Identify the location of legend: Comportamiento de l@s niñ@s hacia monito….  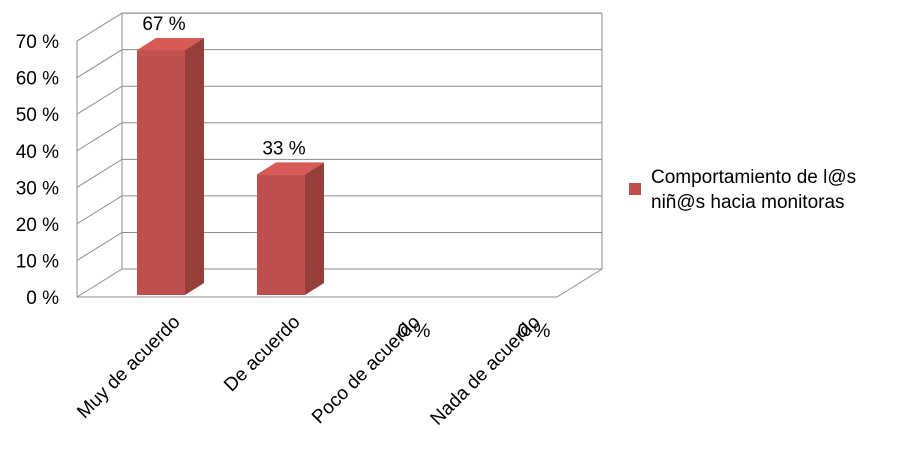
(742, 190).